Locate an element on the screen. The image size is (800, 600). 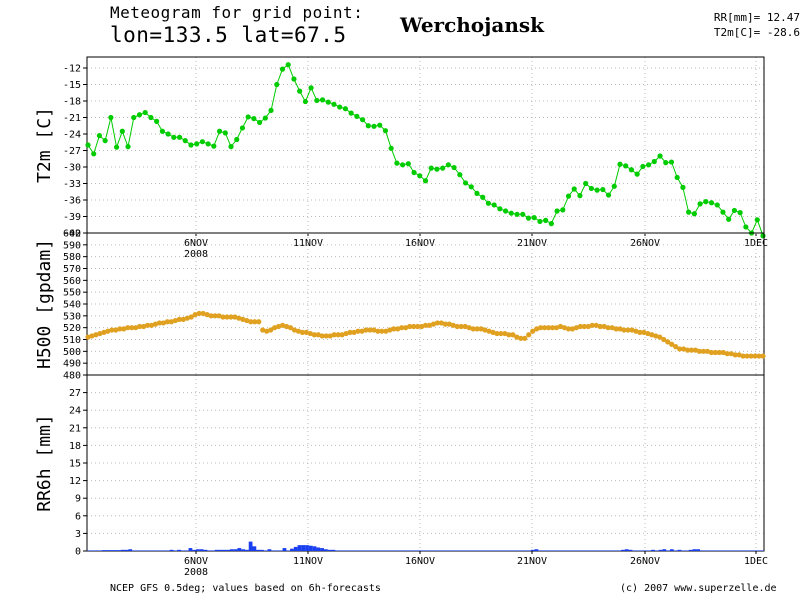
x-tick-label: 1DEC is located at coordinates (756, 243).